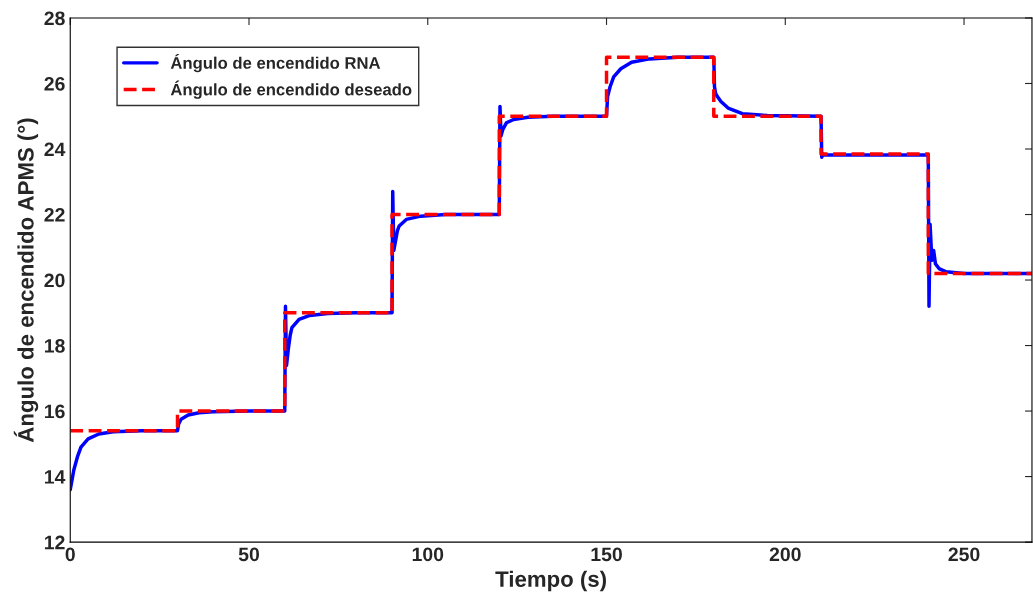 This screenshot has height=599, width=1033. I want to click on y-tick-label: 18, so click(54, 346).